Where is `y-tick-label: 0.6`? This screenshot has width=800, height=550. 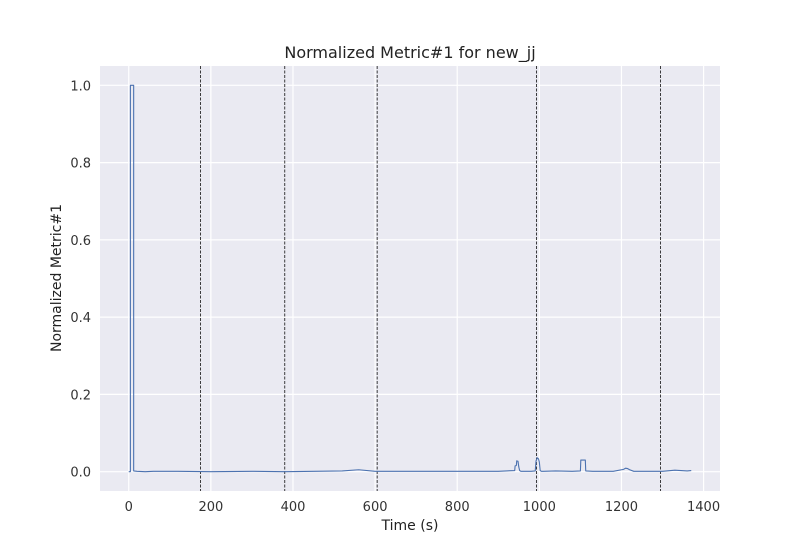
y-tick-label: 0.6 is located at coordinates (80, 241).